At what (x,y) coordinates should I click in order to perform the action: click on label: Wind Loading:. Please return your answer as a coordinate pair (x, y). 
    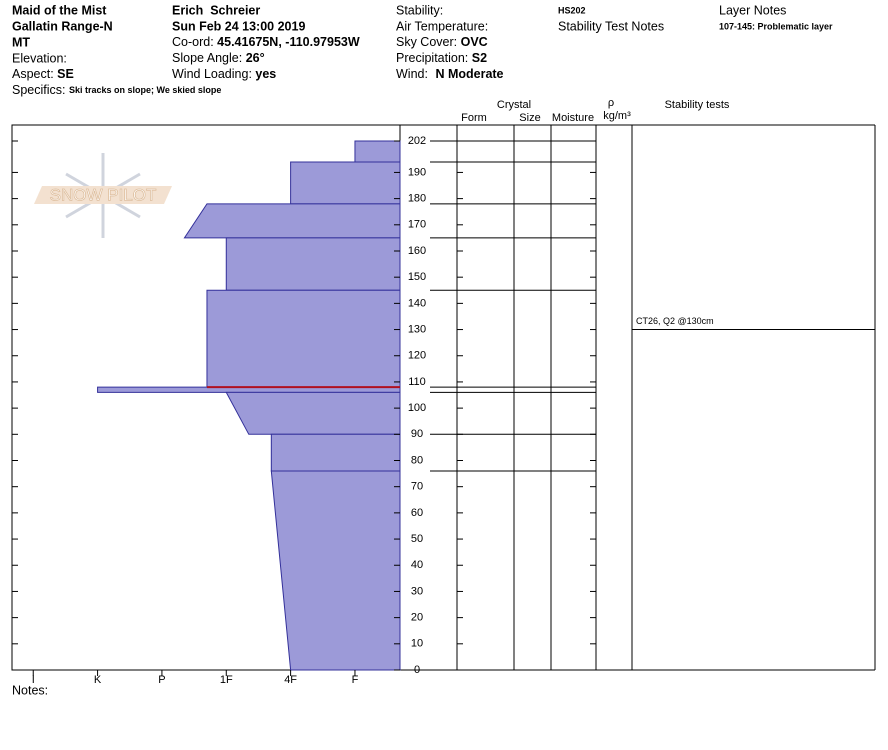
    Looking at the image, I should click on (212, 74).